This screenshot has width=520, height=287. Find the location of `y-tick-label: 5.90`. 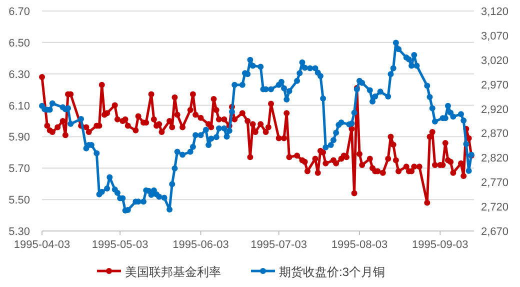

y-tick-label: 5.90 is located at coordinates (19, 138).